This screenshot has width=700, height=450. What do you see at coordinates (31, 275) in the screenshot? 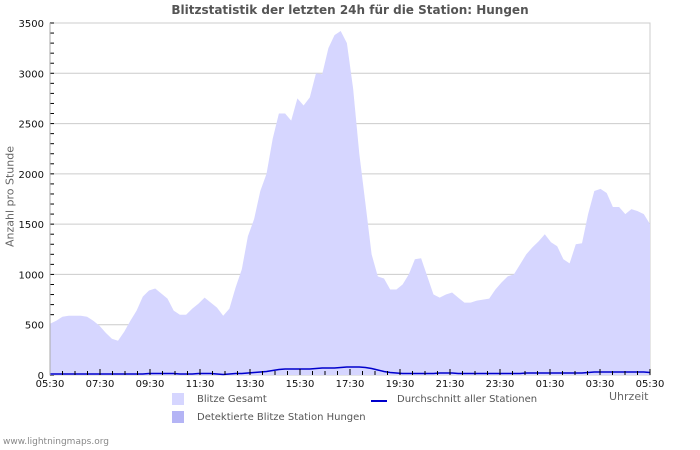
I see `y-tick-label: 1000` at bounding box center [31, 275].